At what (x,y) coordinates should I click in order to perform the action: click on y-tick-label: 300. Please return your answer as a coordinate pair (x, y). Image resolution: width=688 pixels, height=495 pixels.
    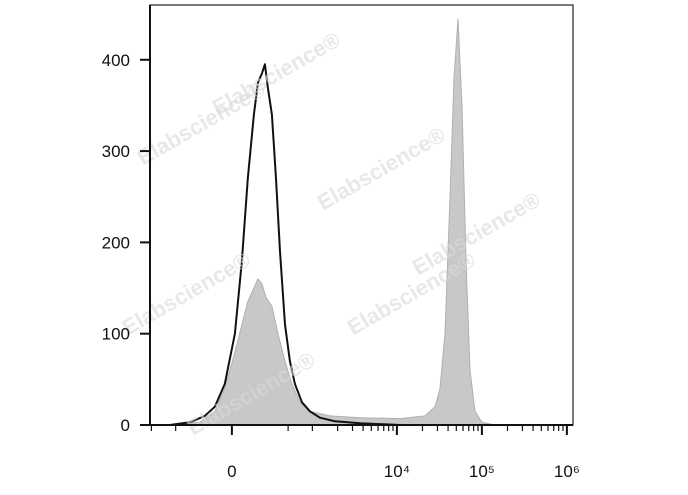
    Looking at the image, I should click on (116, 151).